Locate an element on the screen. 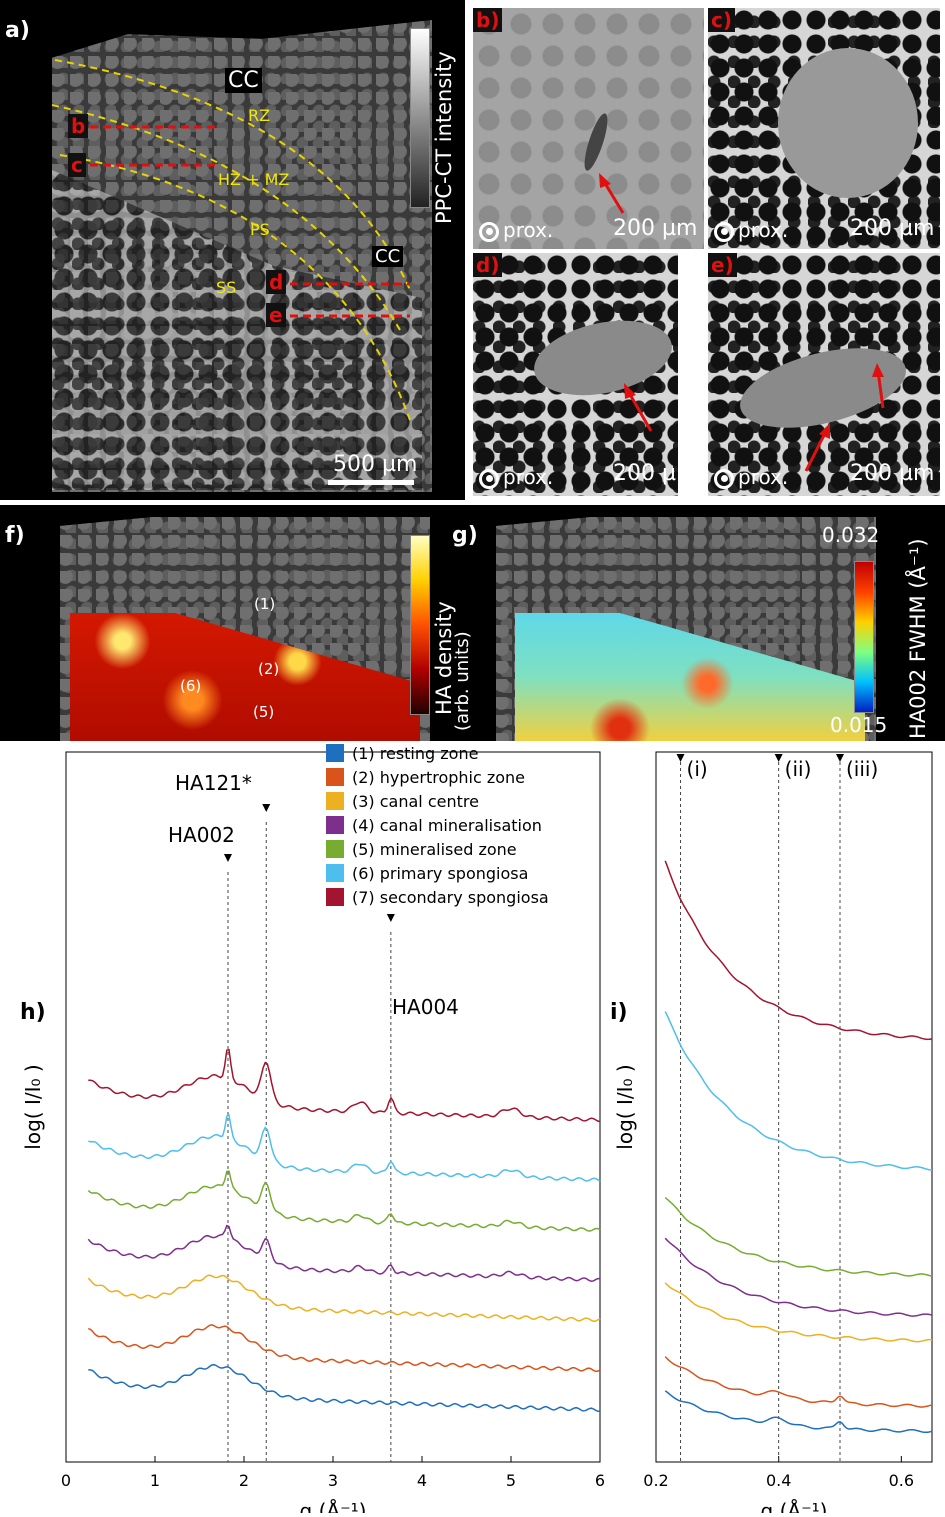 This screenshot has width=945, height=1517. legend-label-7: (7) secondary spongiosa is located at coordinates (450, 897).